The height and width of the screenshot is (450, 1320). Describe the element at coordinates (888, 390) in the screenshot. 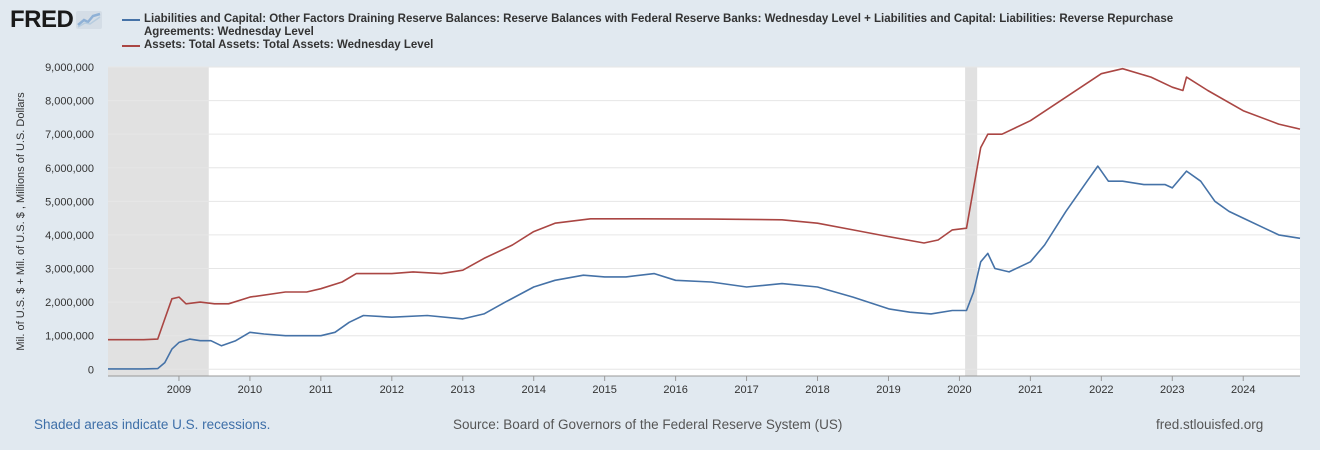

I see `x-tick-label: 2019` at that location.